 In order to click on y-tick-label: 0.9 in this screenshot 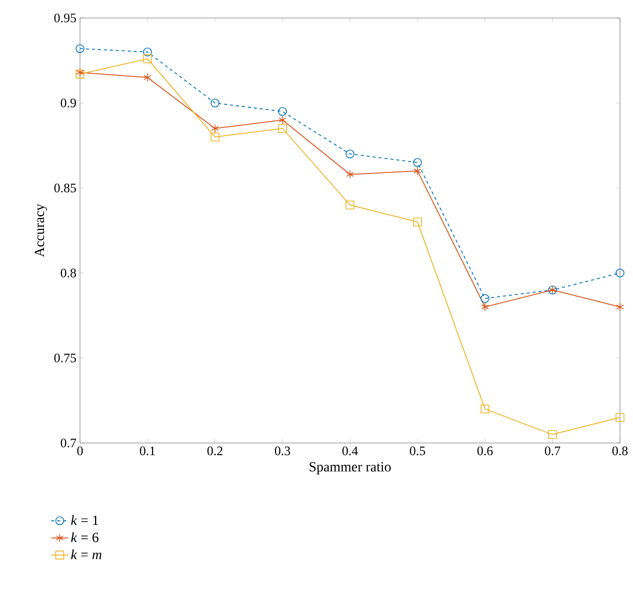, I will do `click(68, 103)`.